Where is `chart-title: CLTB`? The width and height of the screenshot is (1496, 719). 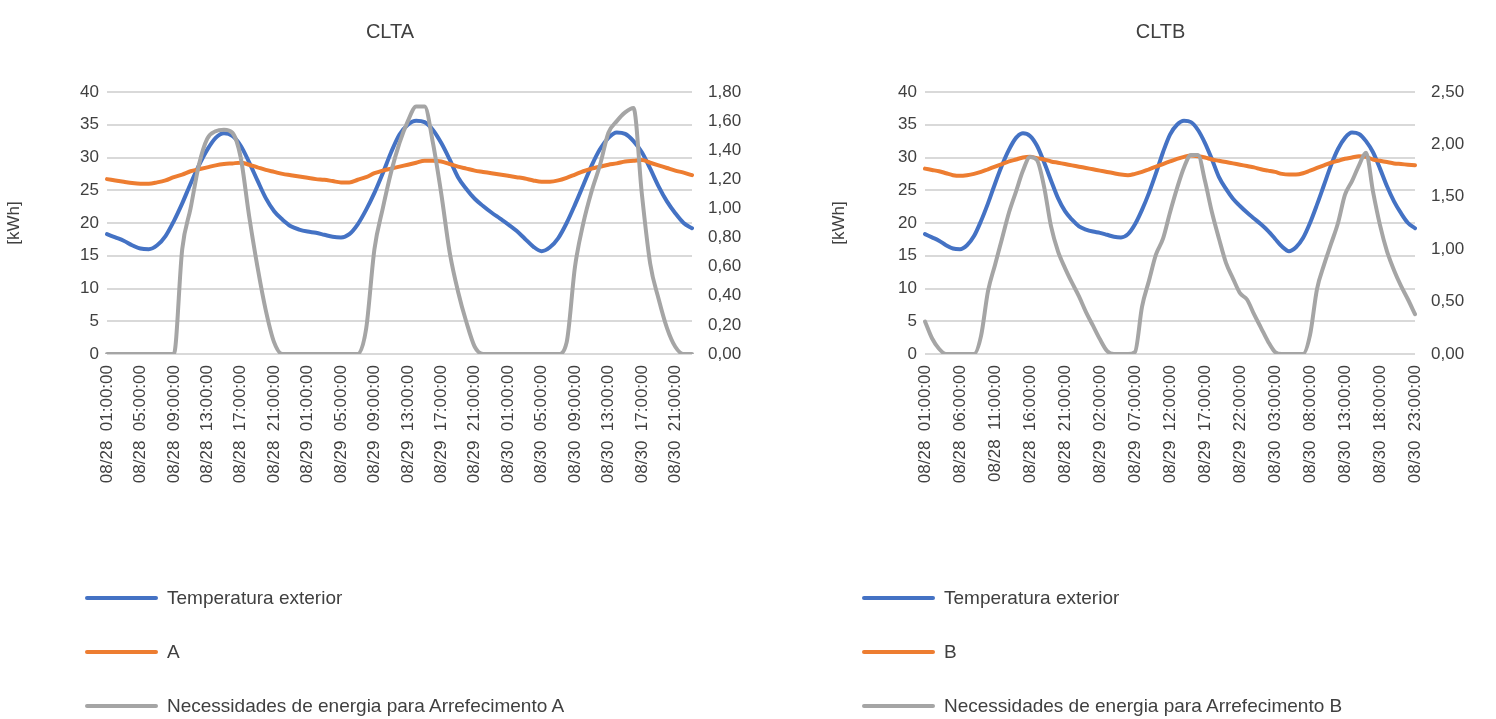
chart-title: CLTB is located at coordinates (1160, 30).